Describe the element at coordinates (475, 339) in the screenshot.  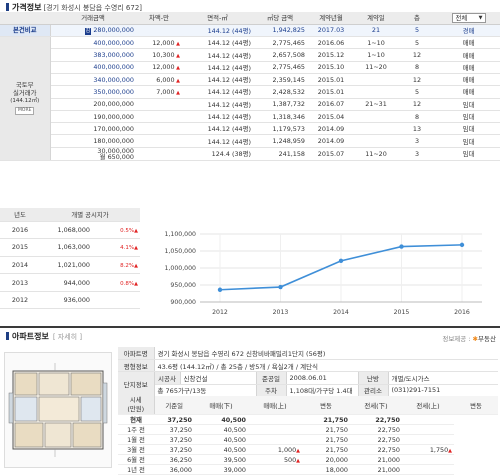
I see `source-logo-icon: ✱` at that location.